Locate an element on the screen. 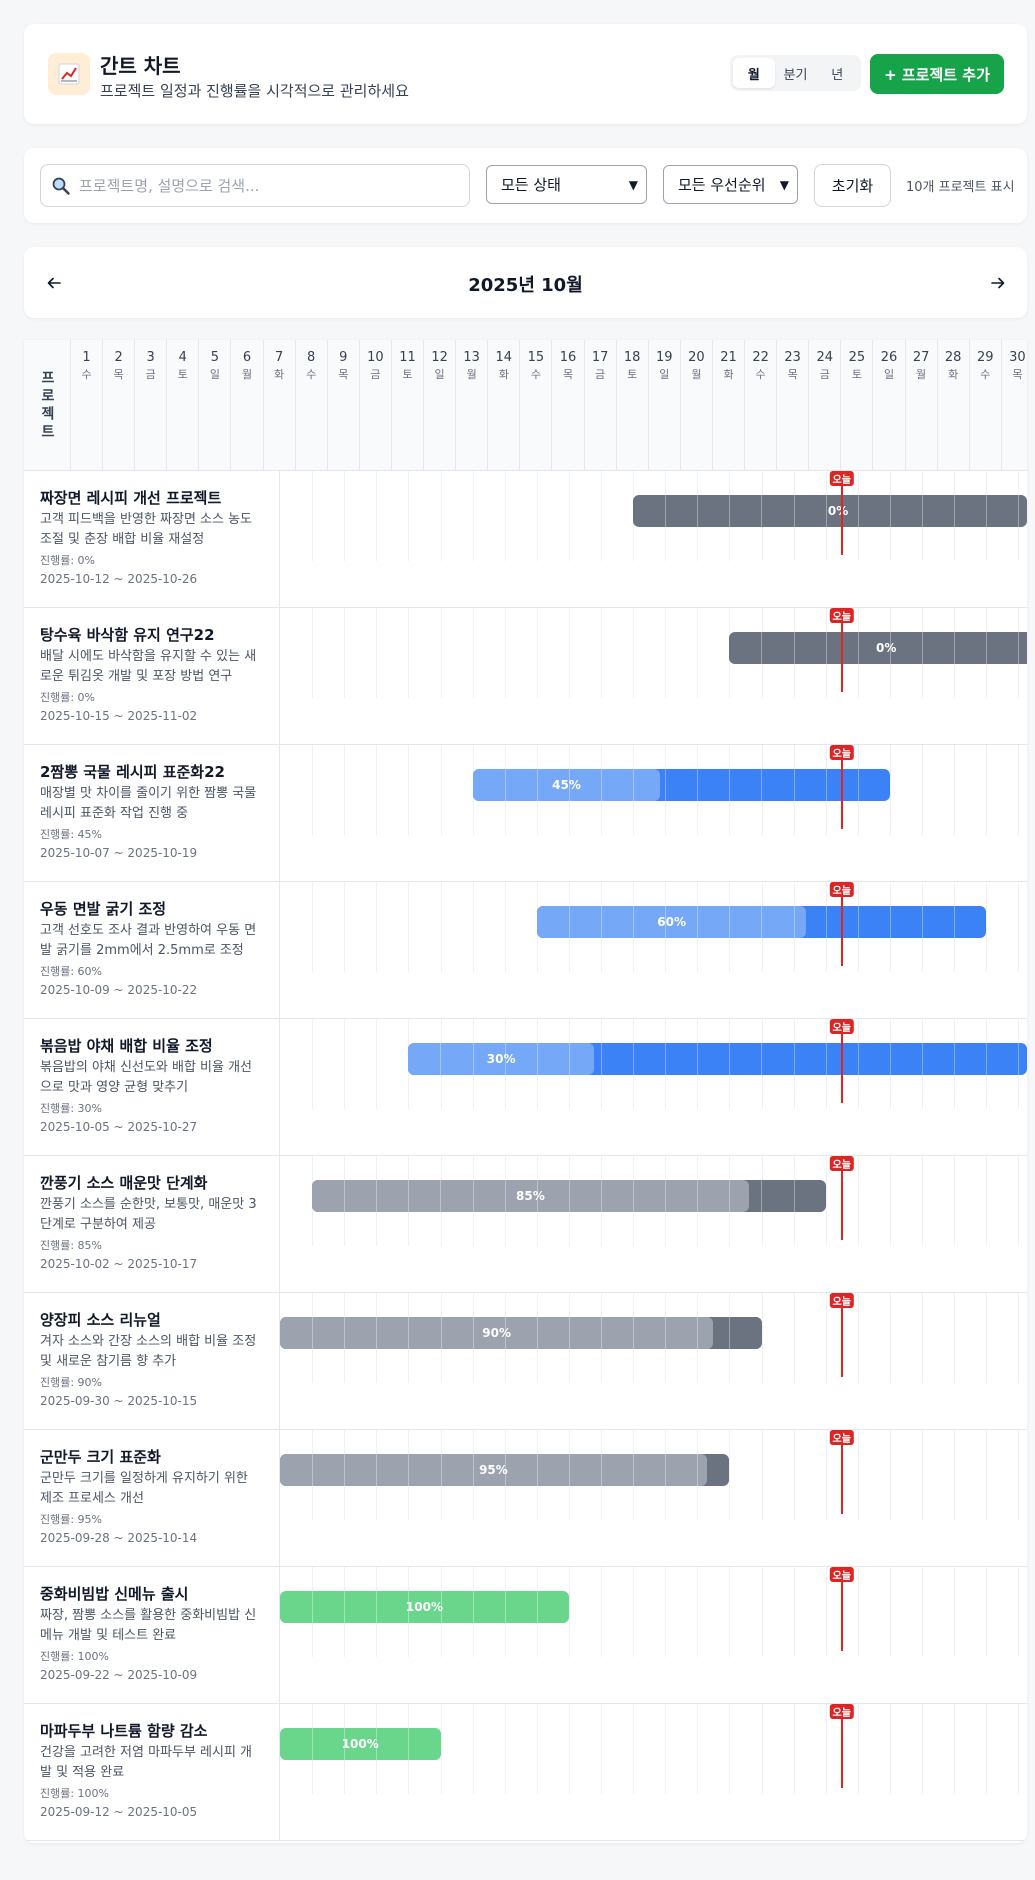 This screenshot has width=1035, height=1880. today-marker-label: 오늘 is located at coordinates (841, 1300).